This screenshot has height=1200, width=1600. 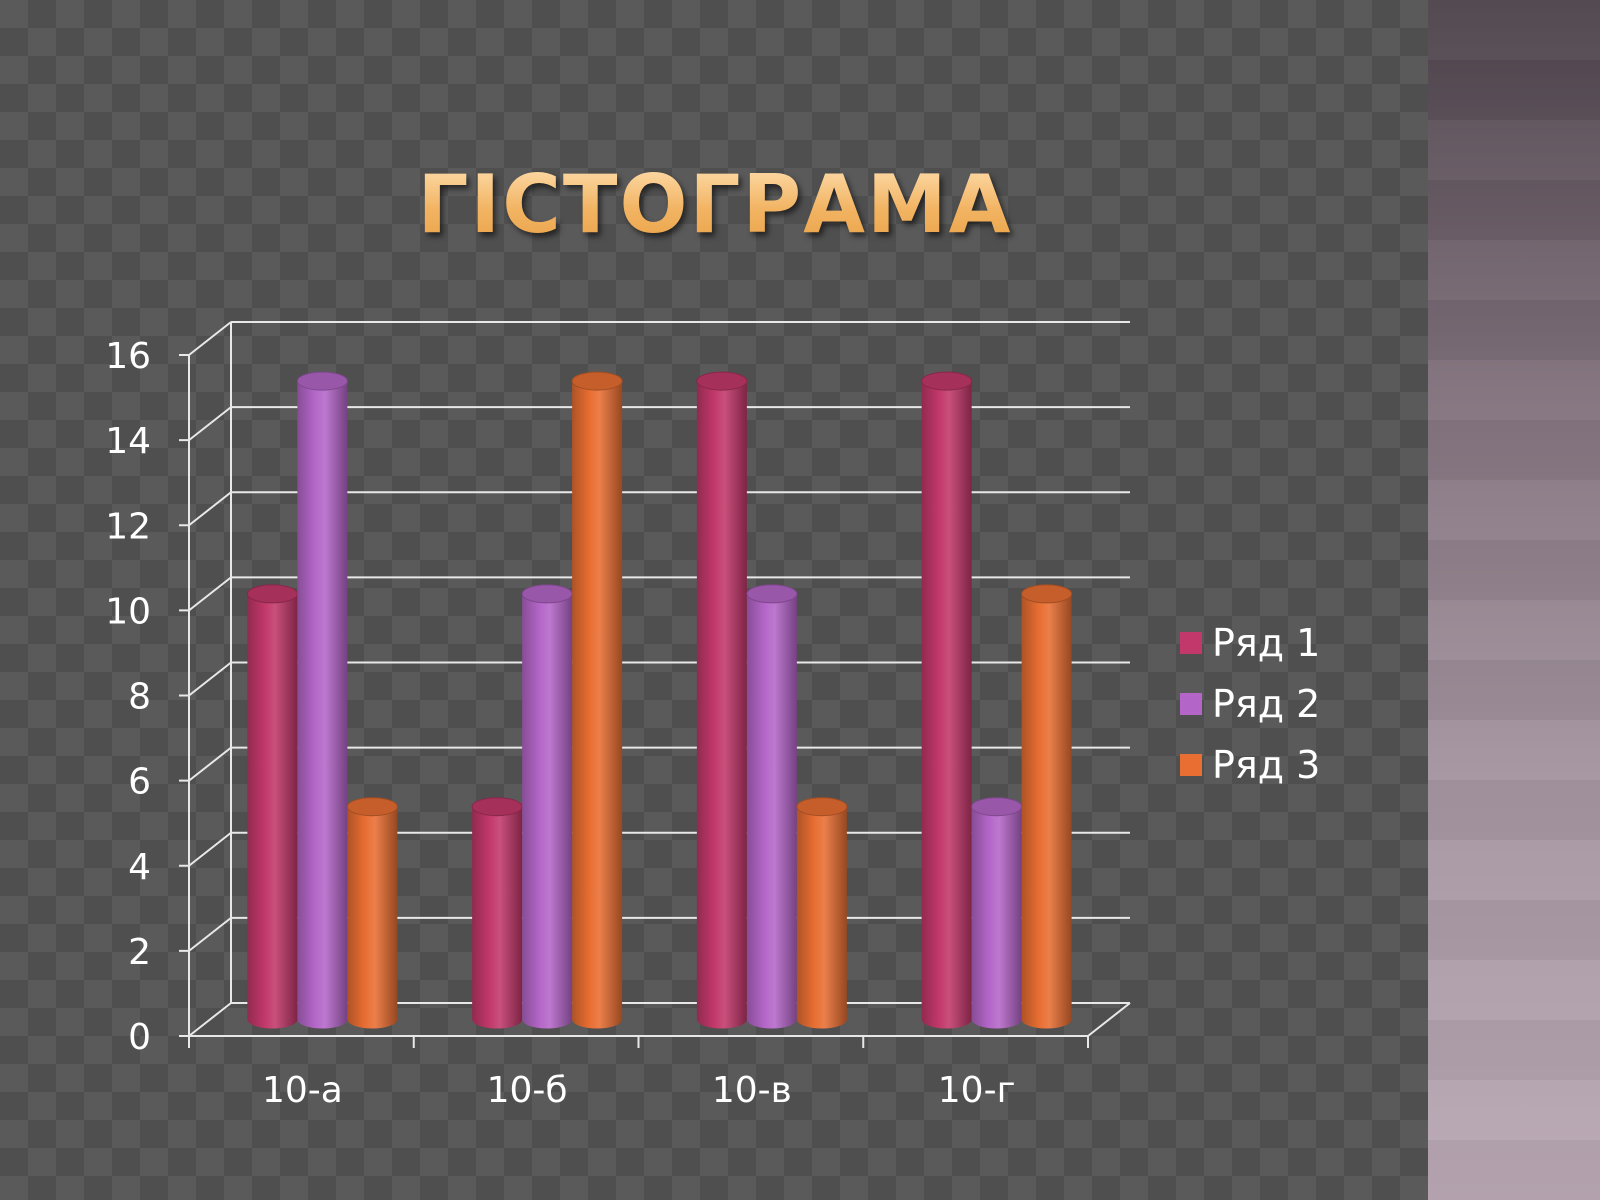 What do you see at coordinates (715, 204) in the screenshot?
I see `slide-title: ГІСТОГРАМА` at bounding box center [715, 204].